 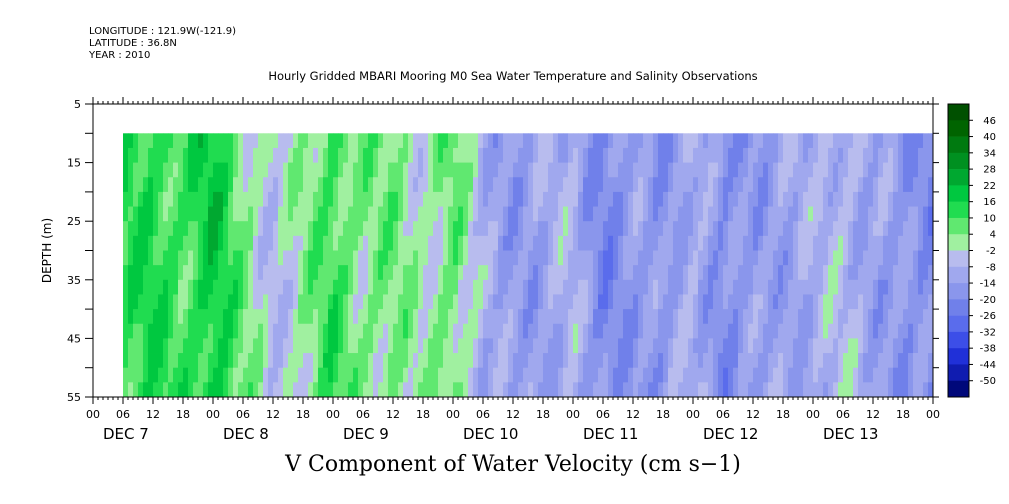 What do you see at coordinates (74, 280) in the screenshot?
I see `y-tick-label: 35` at bounding box center [74, 280].